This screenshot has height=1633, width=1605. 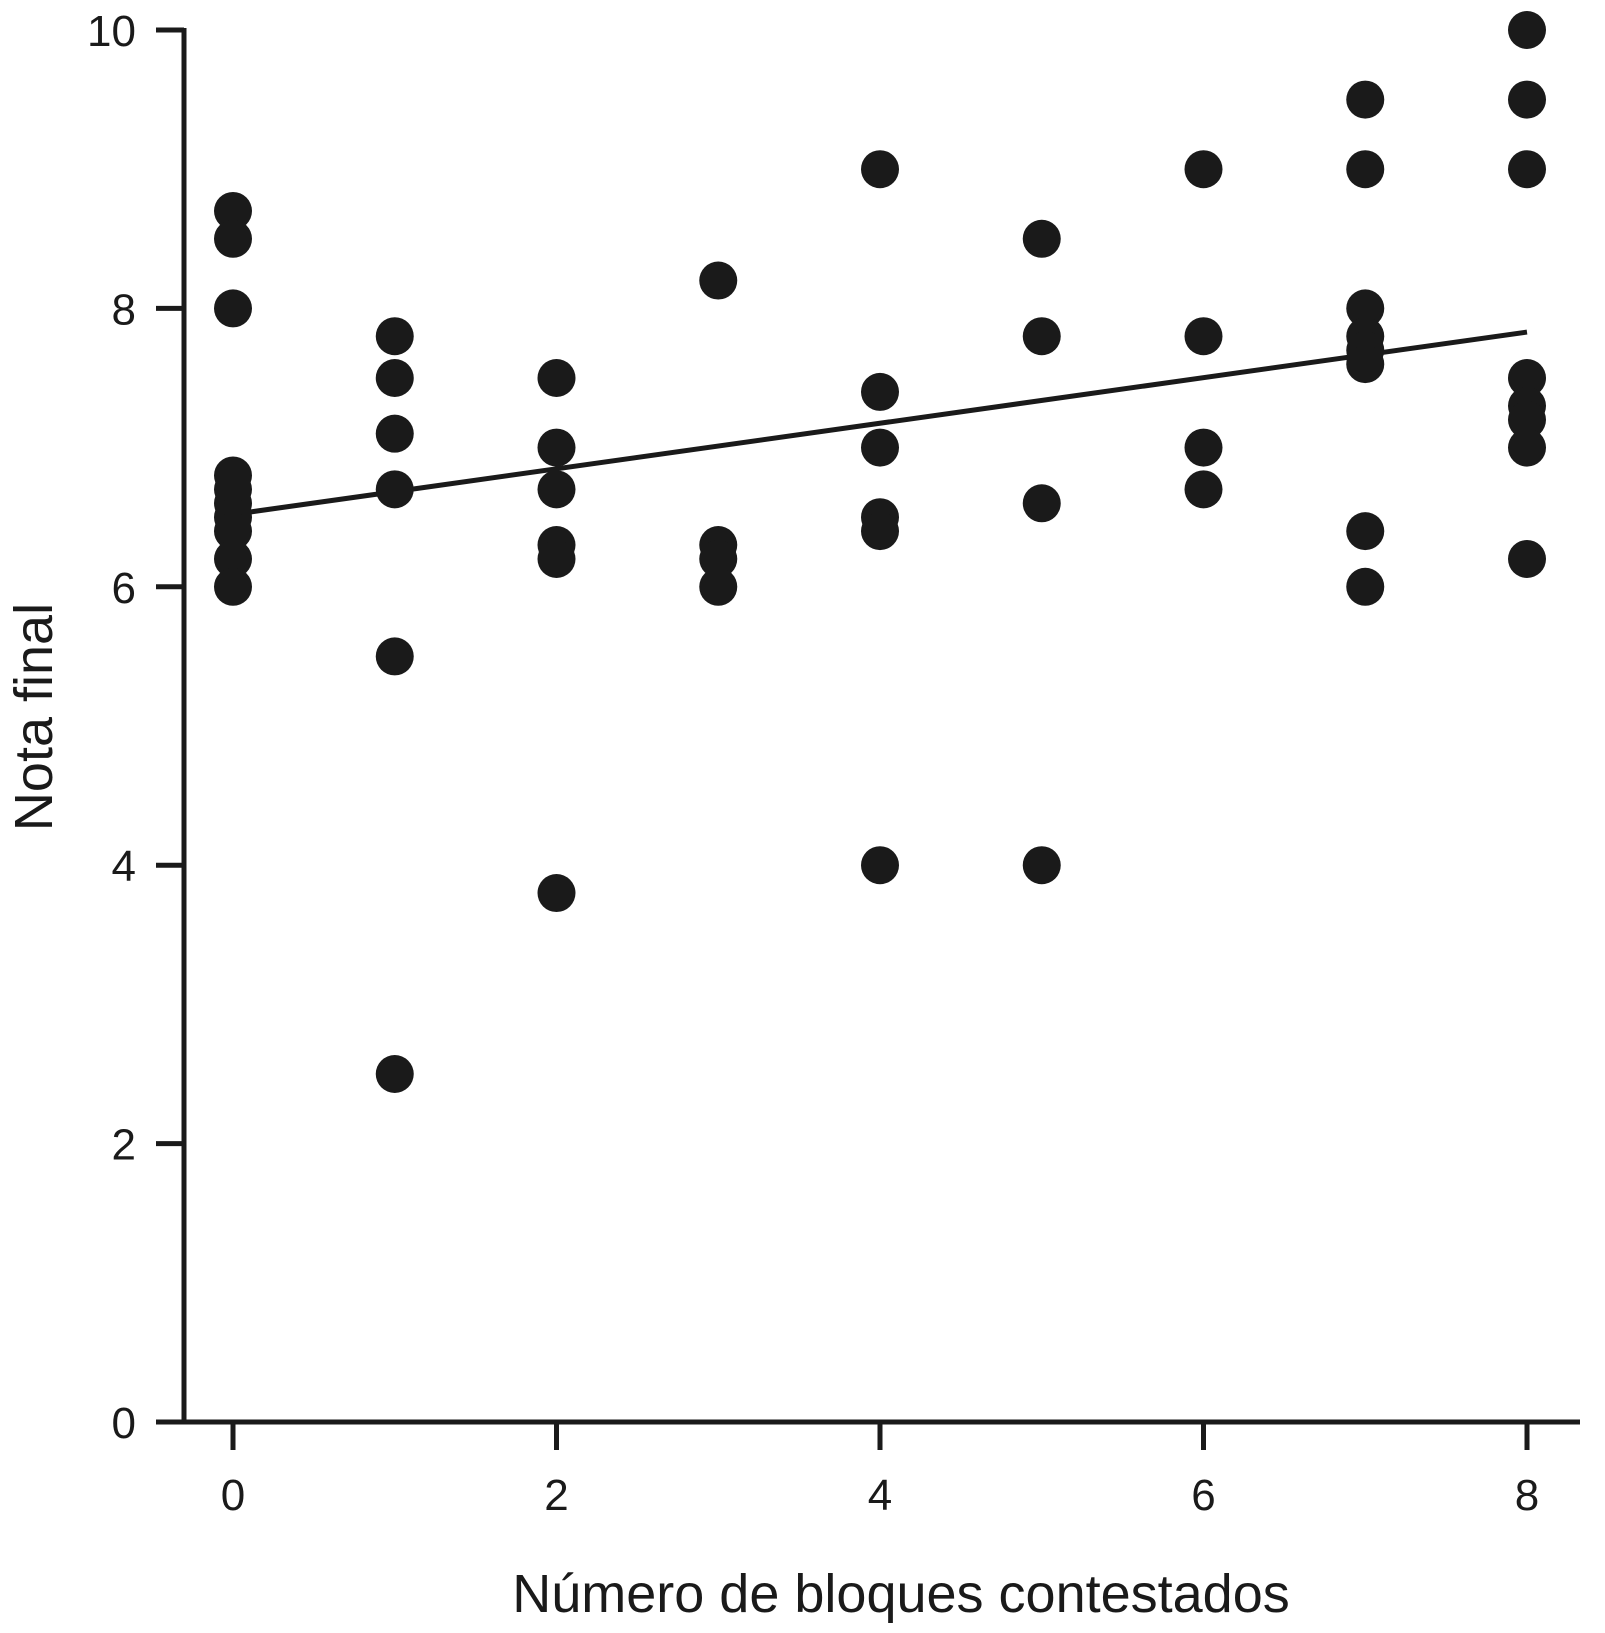 I want to click on x-tick-label: 8, so click(x=1527, y=1495).